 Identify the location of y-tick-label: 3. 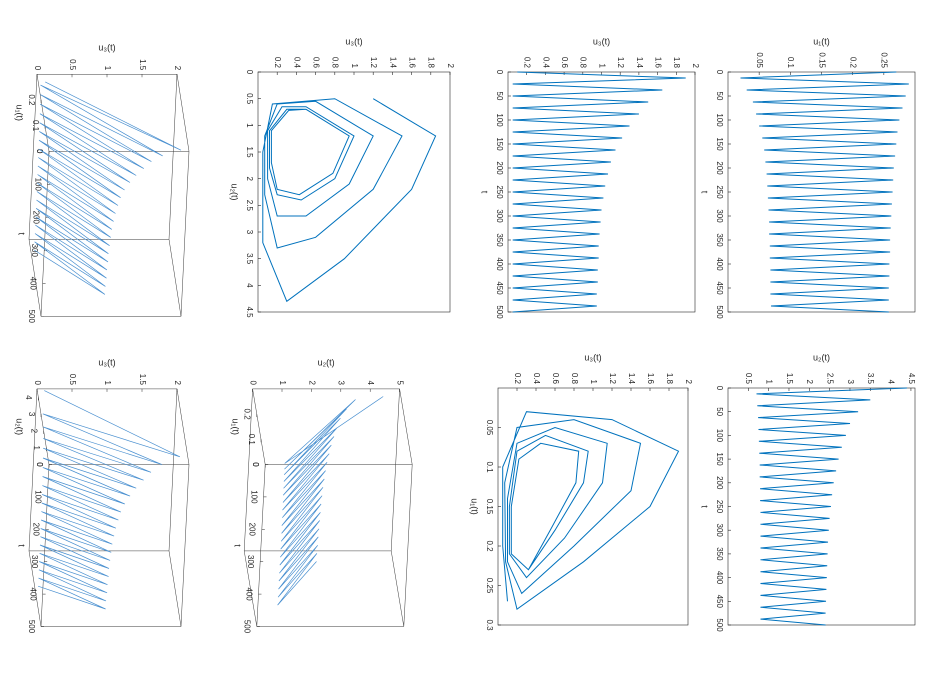
(850, 382).